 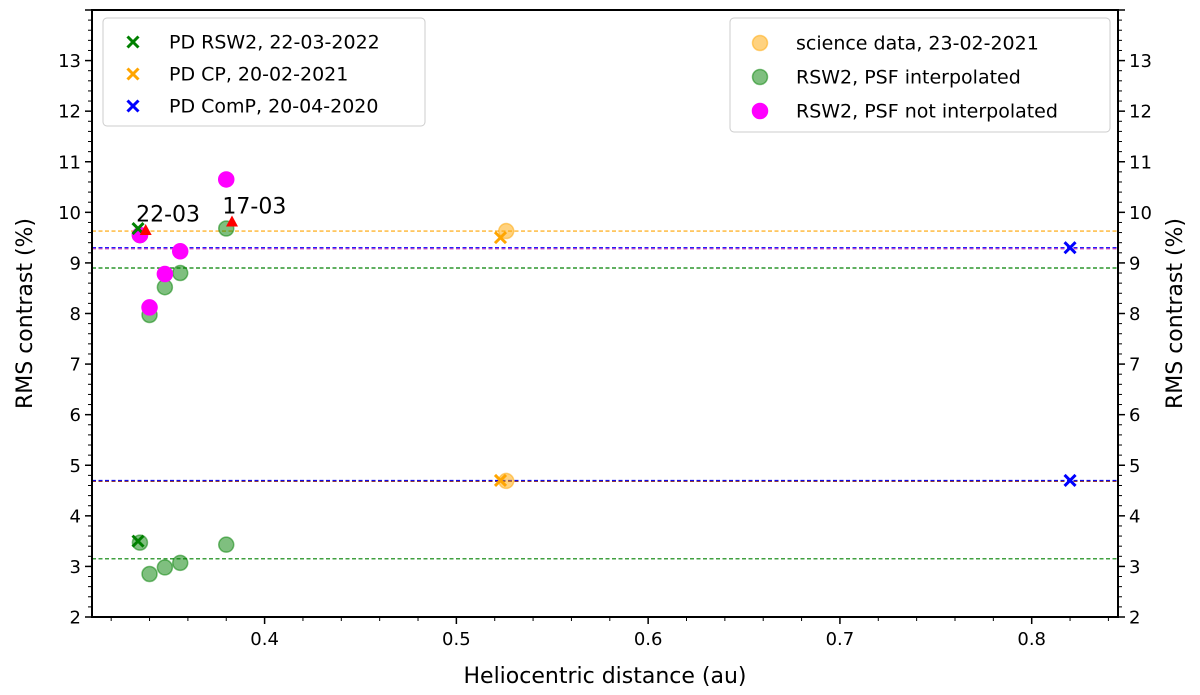 I want to click on y-tick-label-left: 11, so click(x=69, y=162).